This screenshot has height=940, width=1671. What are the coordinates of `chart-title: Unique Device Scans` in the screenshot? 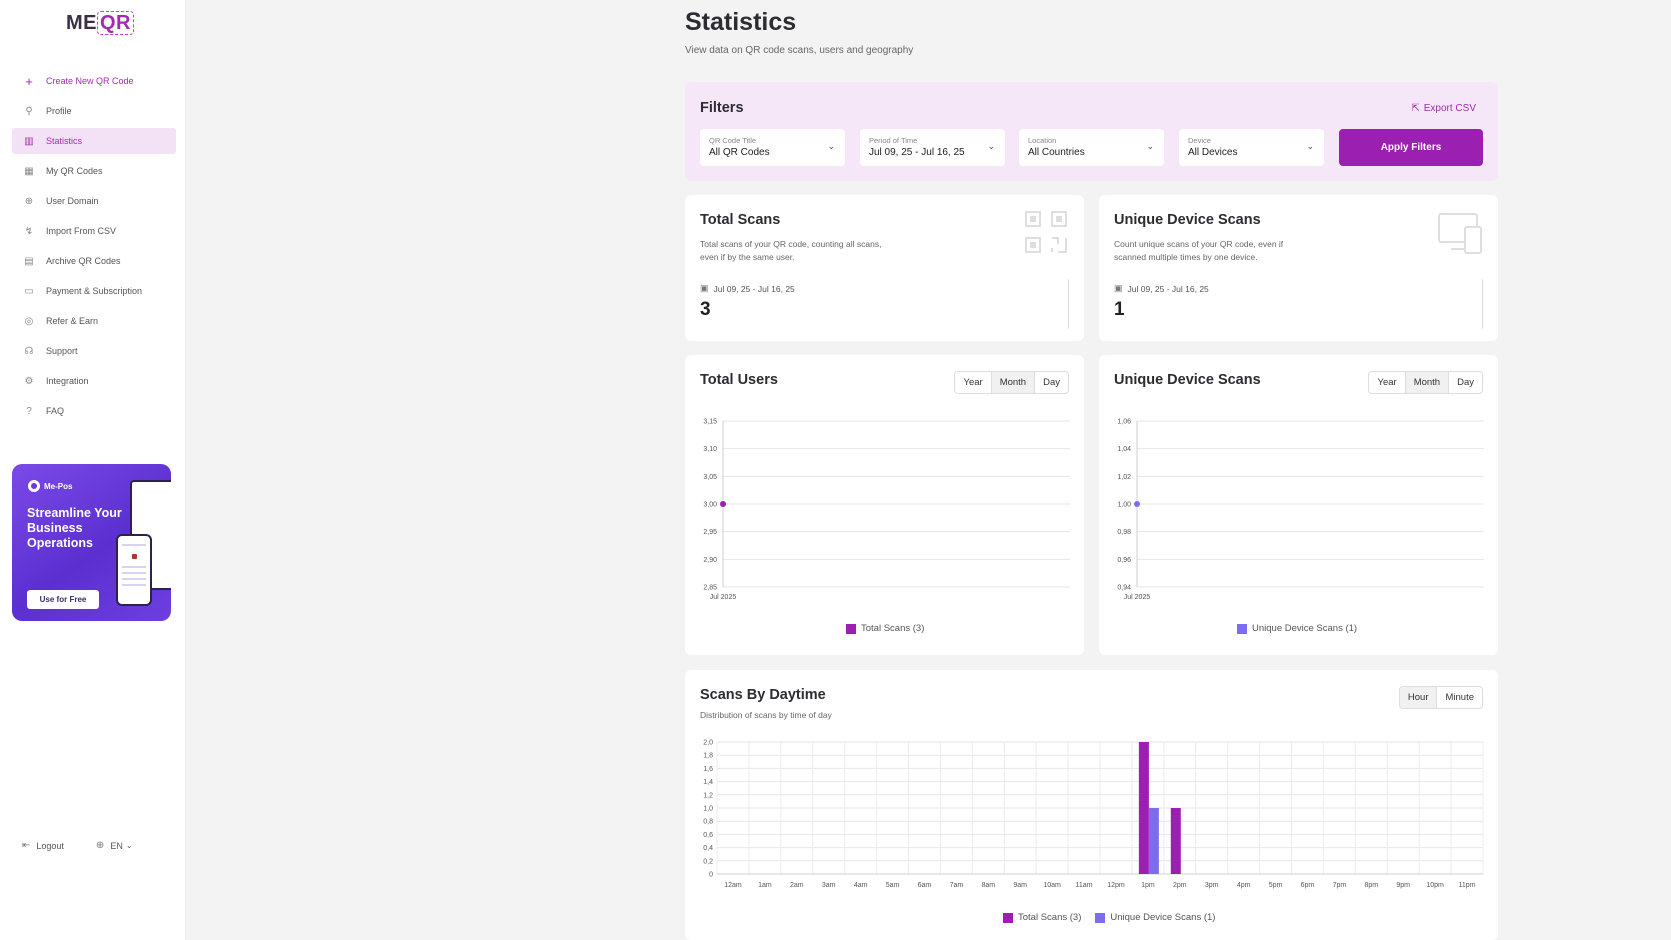 It's located at (1187, 380).